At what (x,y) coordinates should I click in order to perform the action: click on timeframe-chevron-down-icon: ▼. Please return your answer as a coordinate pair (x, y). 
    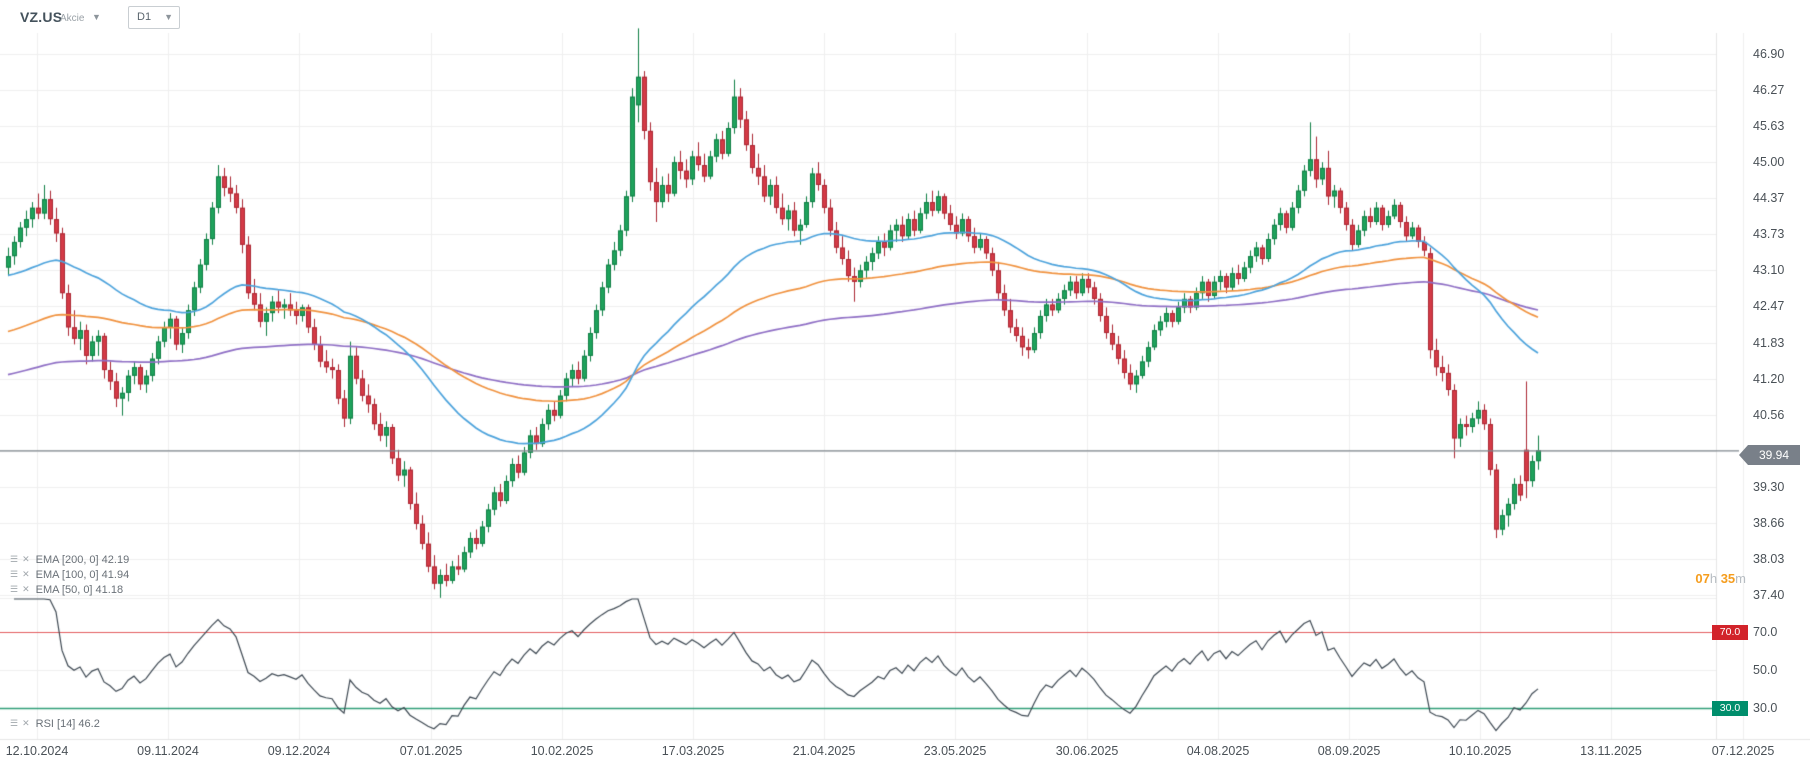
    Looking at the image, I should click on (168, 17).